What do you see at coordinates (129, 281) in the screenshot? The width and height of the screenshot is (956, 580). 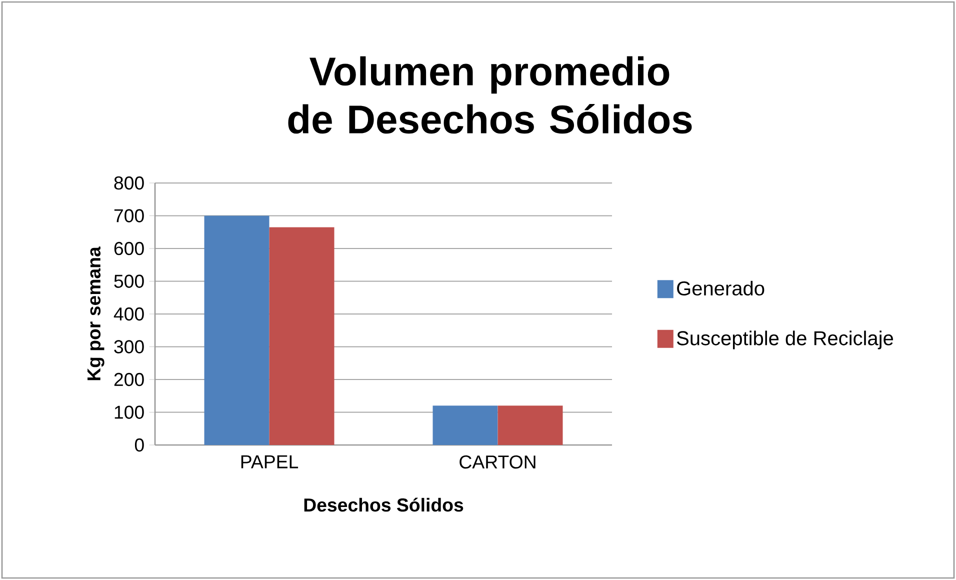 I see `y-tick-label: 500` at bounding box center [129, 281].